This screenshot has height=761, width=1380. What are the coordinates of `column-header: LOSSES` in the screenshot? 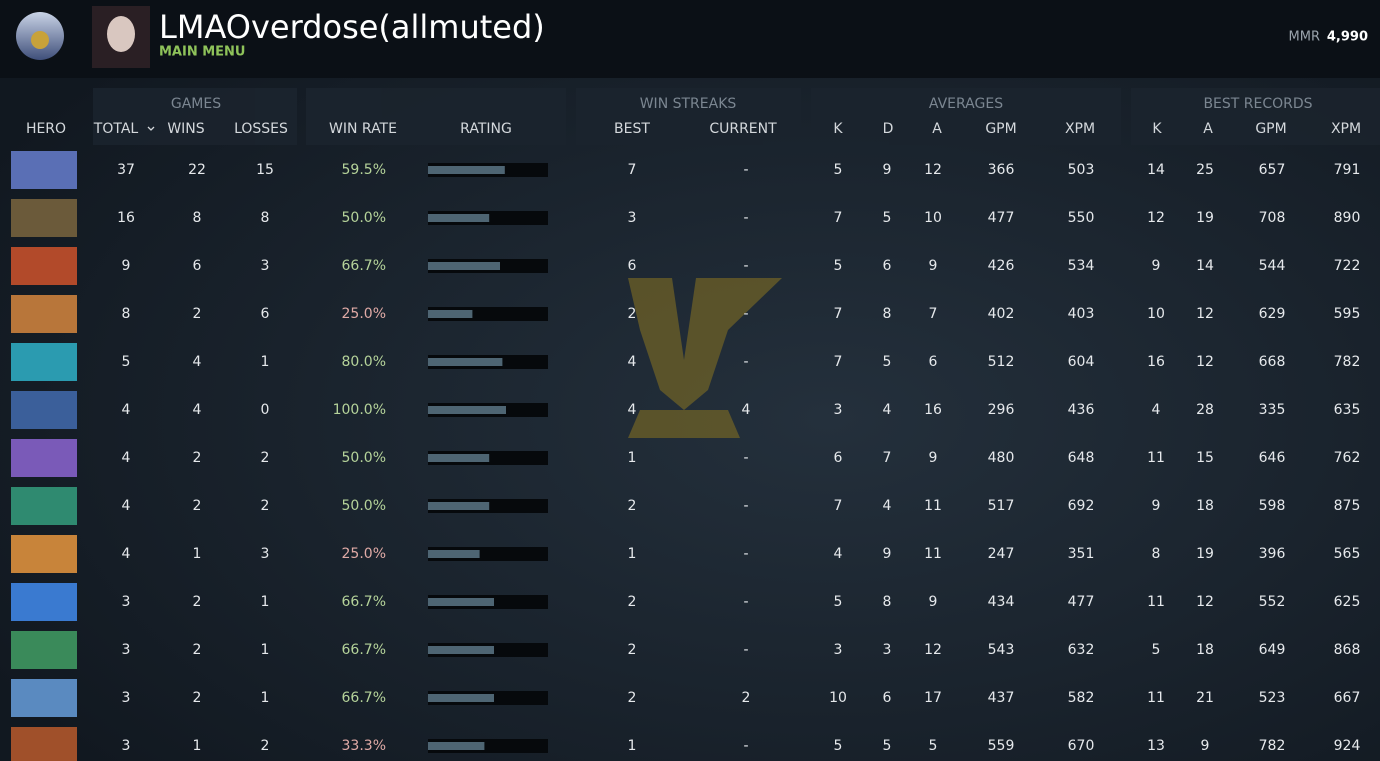 It's located at (261, 129).